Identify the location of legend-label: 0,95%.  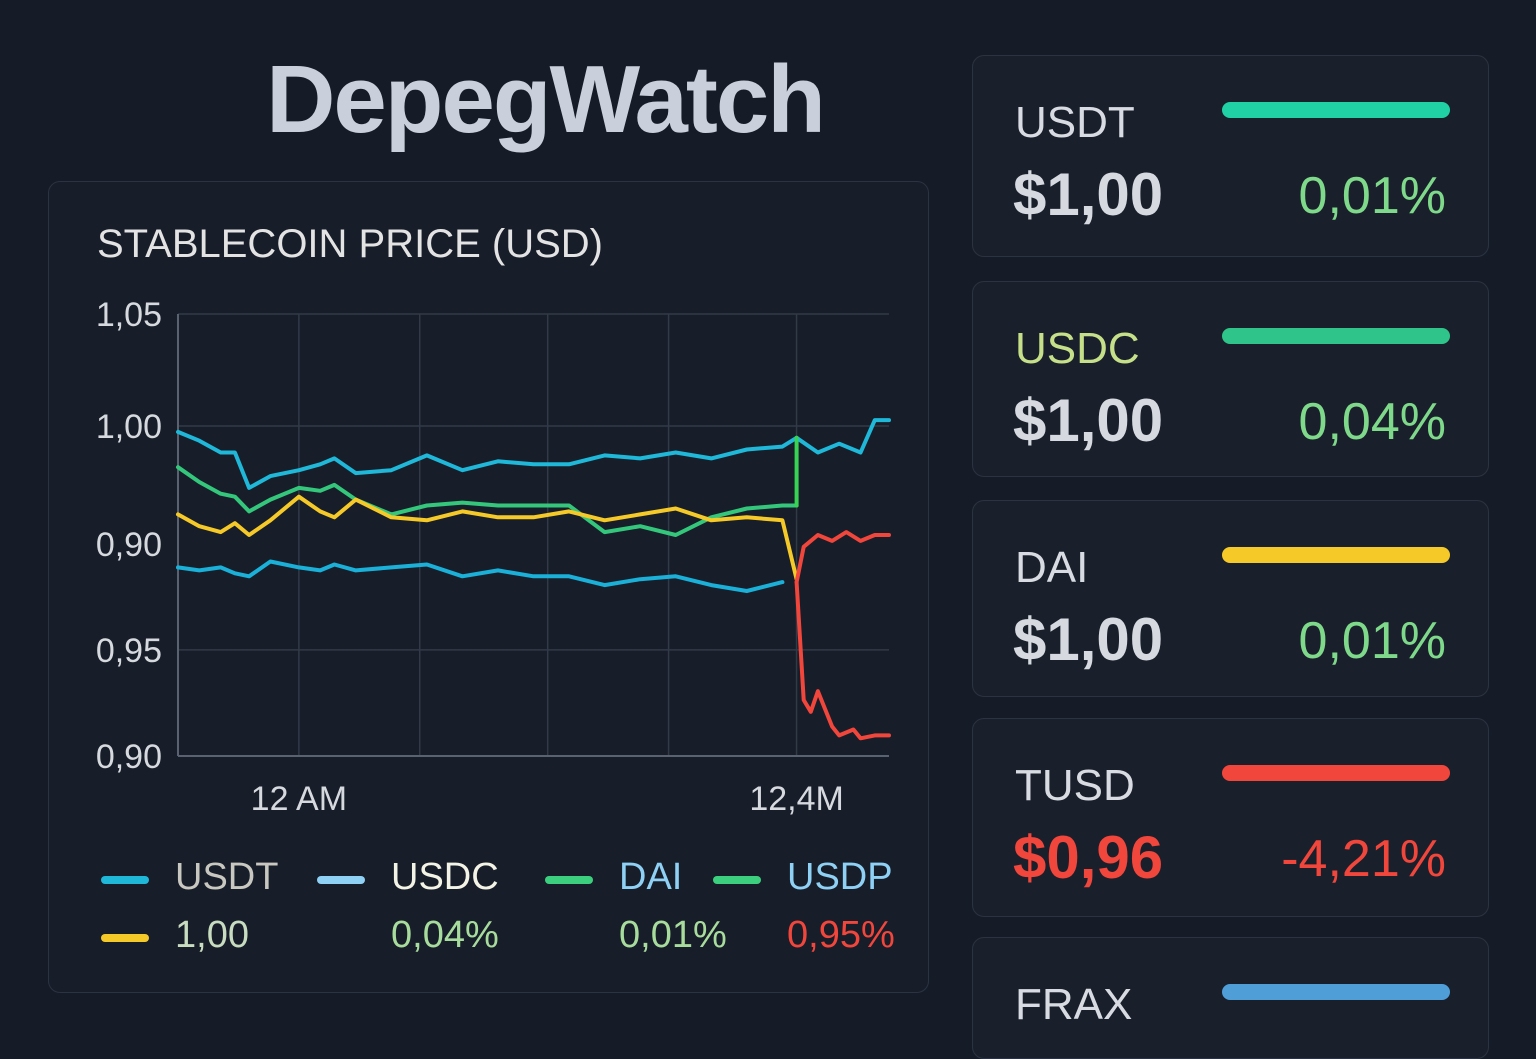
(841, 935).